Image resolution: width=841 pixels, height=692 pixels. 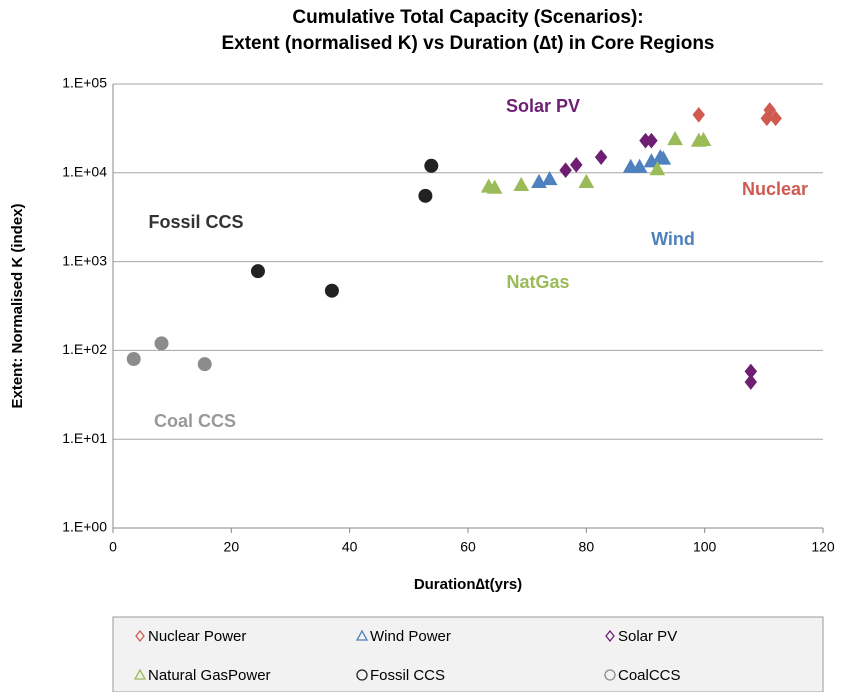 What do you see at coordinates (468, 654) in the screenshot?
I see `legend-box` at bounding box center [468, 654].